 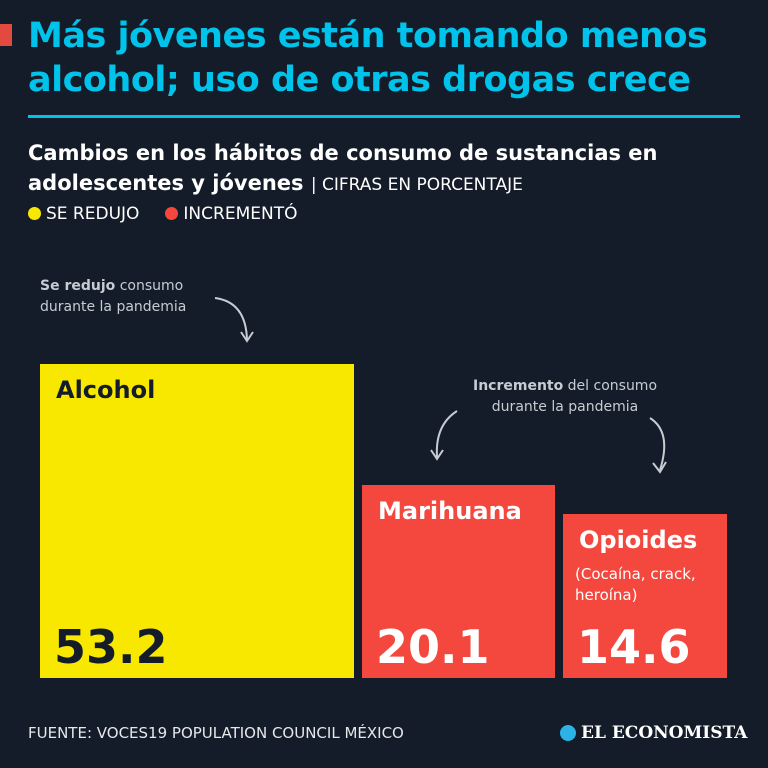 What do you see at coordinates (634, 647) in the screenshot?
I see `bar-value-label: 14.6` at bounding box center [634, 647].